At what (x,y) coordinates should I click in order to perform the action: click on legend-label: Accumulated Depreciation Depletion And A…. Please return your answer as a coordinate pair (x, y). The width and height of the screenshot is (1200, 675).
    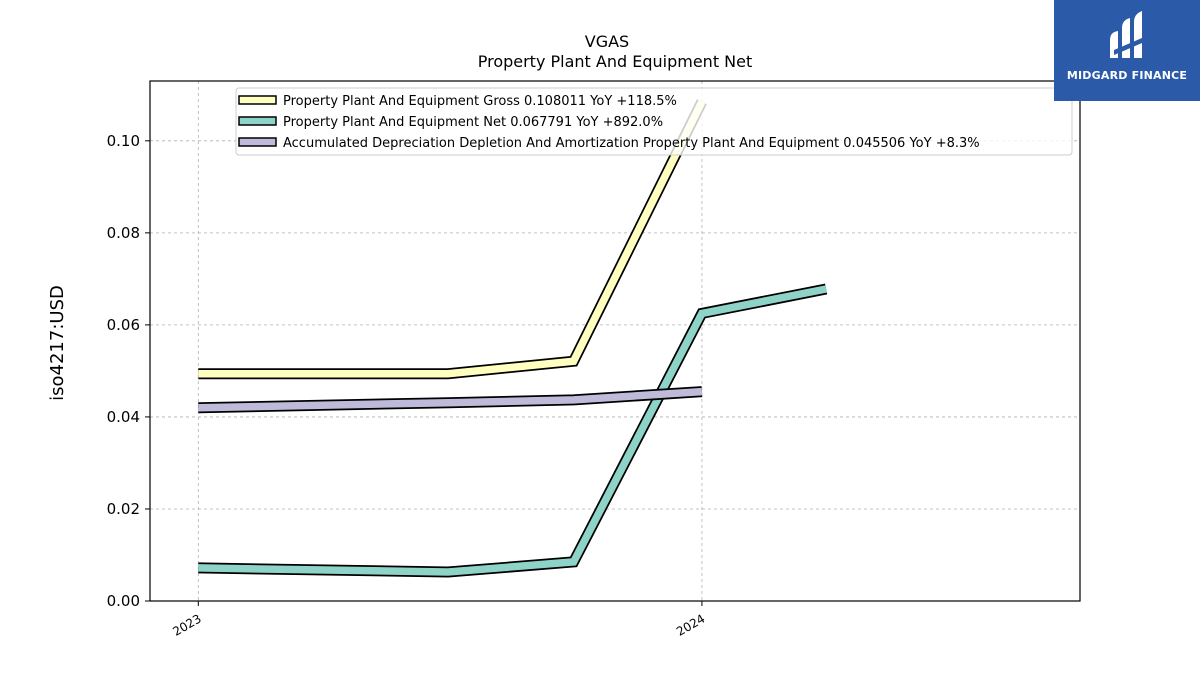
    Looking at the image, I should click on (631, 143).